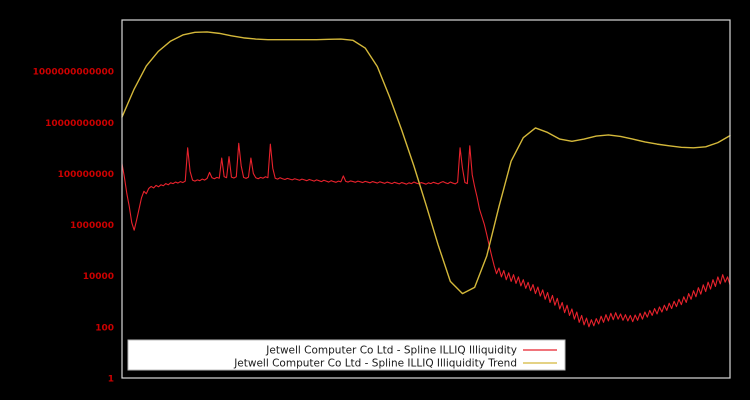 The width and height of the screenshot is (750, 400). Describe the element at coordinates (79, 124) in the screenshot. I see `y-tick-label: 10000000000` at that location.